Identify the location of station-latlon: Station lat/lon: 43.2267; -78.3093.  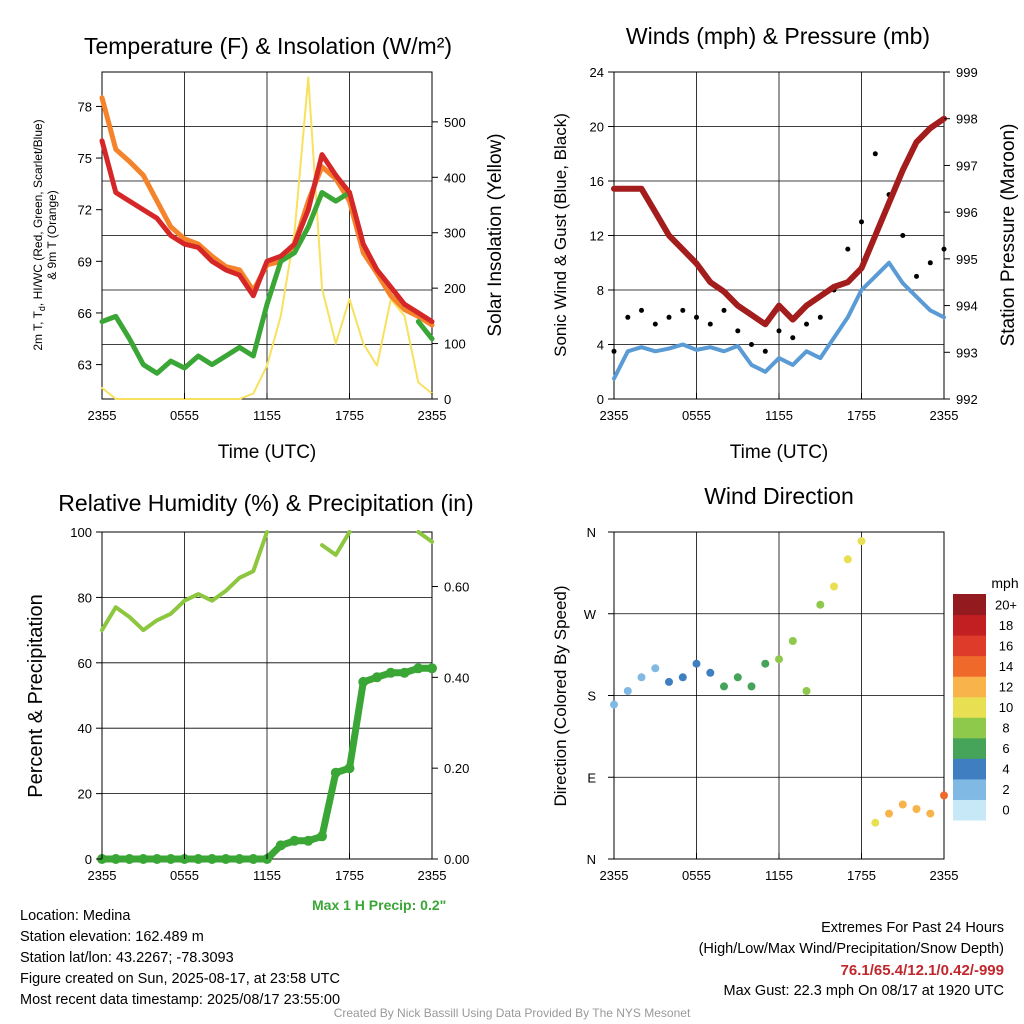
(127, 958).